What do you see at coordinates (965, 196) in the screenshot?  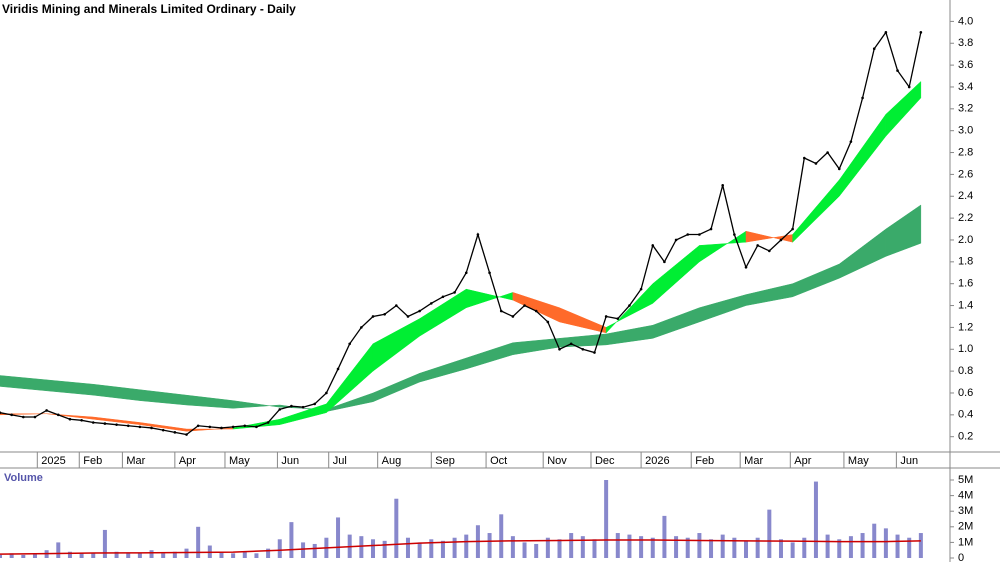 I see `y-tick-label: 2.4` at bounding box center [965, 196].